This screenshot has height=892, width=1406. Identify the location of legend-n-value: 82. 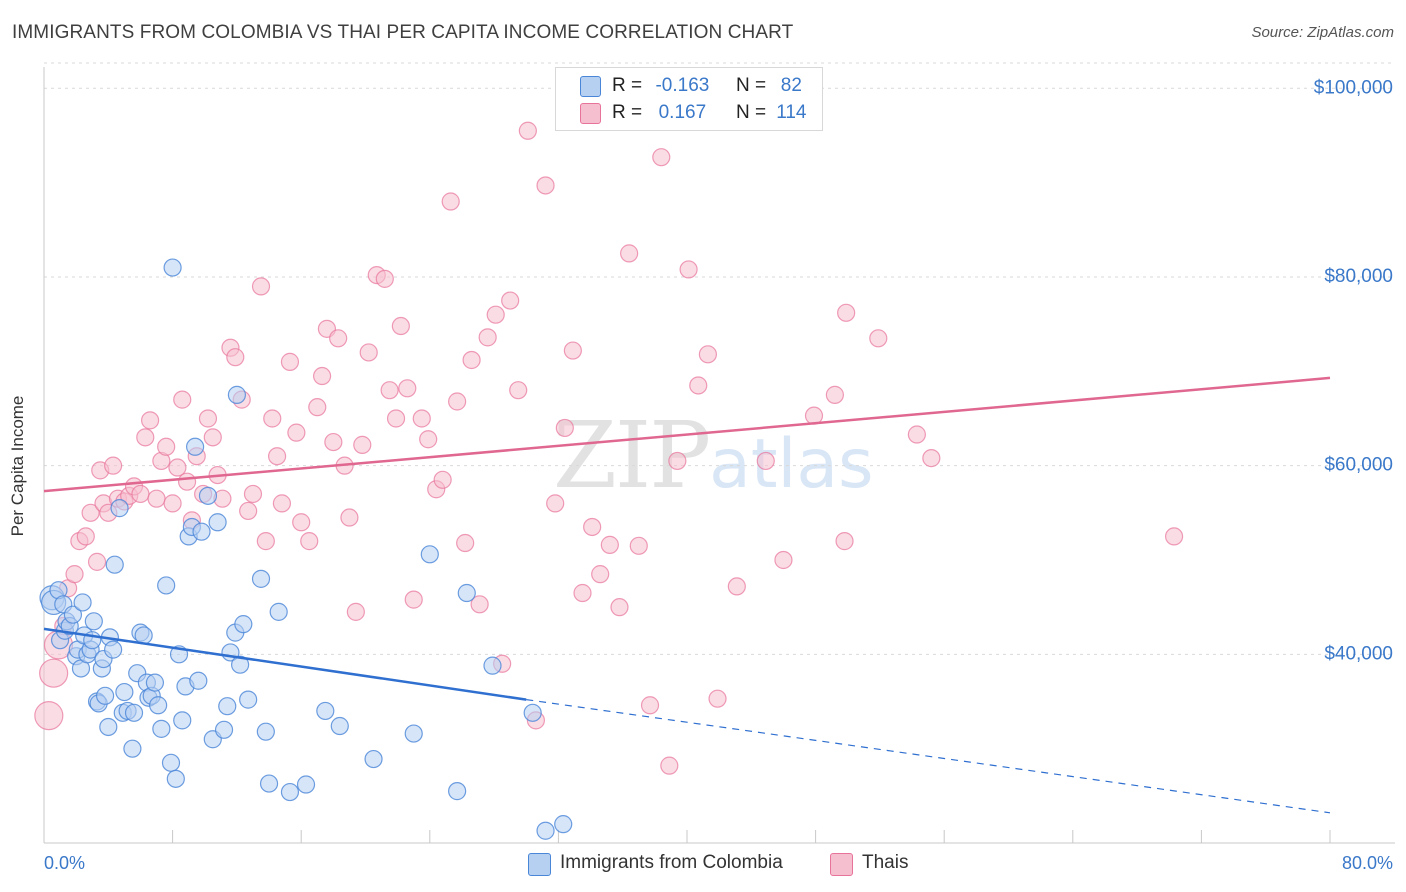
(791, 85).